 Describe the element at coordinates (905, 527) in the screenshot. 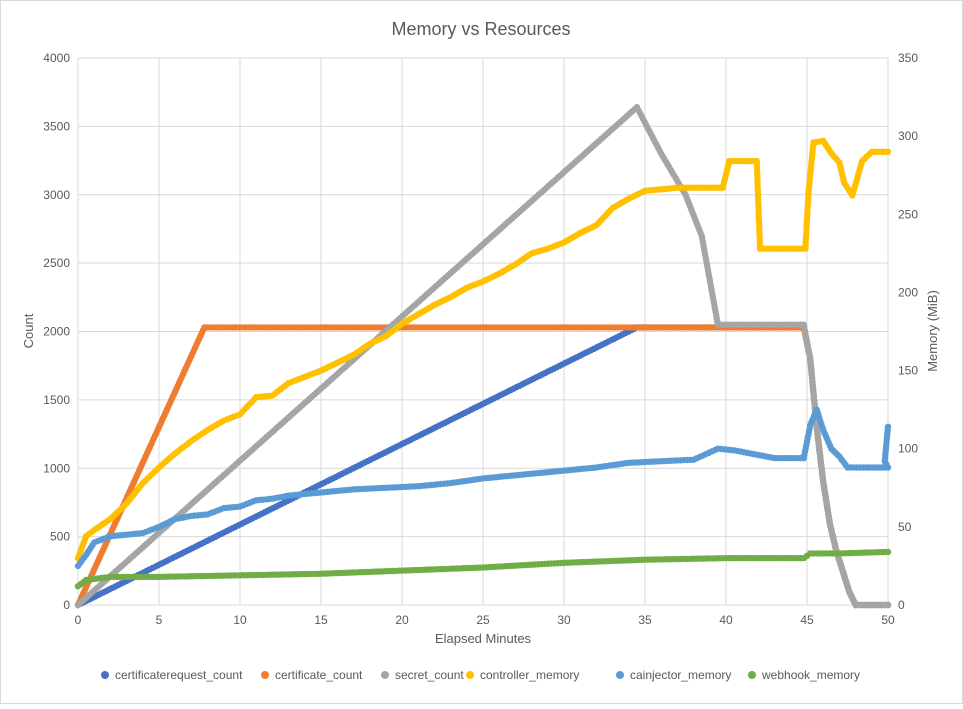

I see `y2-tick-label: 50` at that location.